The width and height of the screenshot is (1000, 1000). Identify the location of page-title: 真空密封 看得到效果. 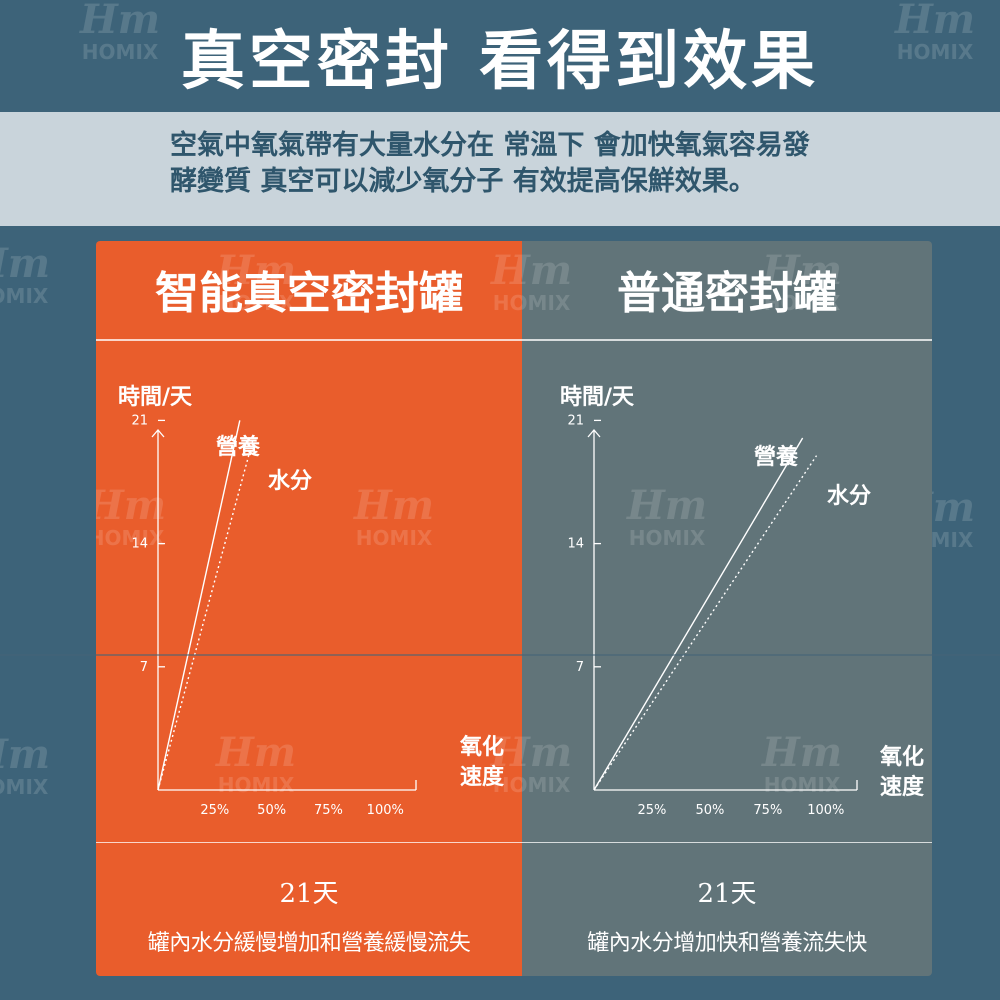
(500, 61).